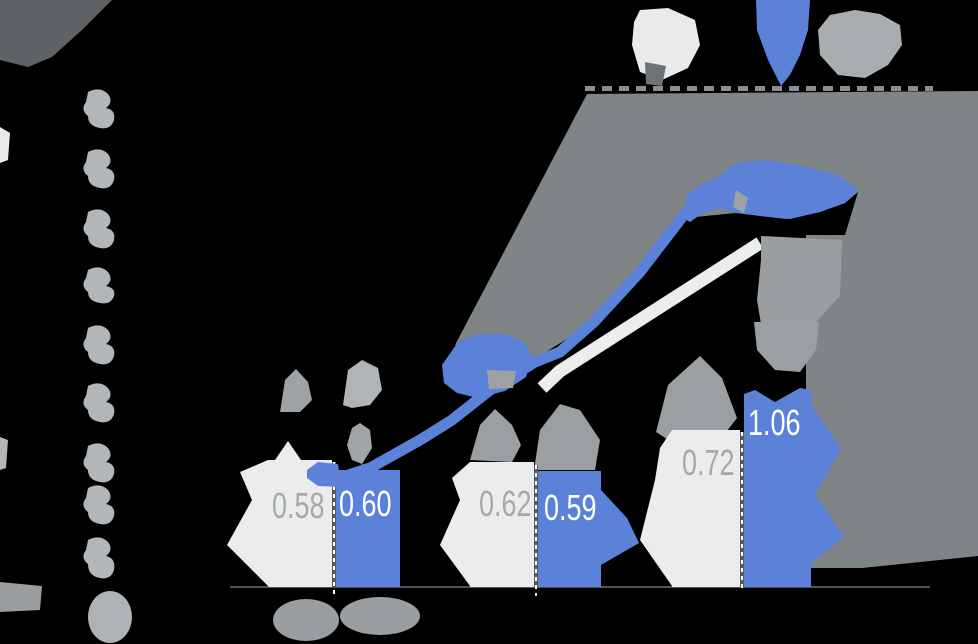 The width and height of the screenshot is (978, 644). I want to click on svg-text: 1.06, so click(774, 422).